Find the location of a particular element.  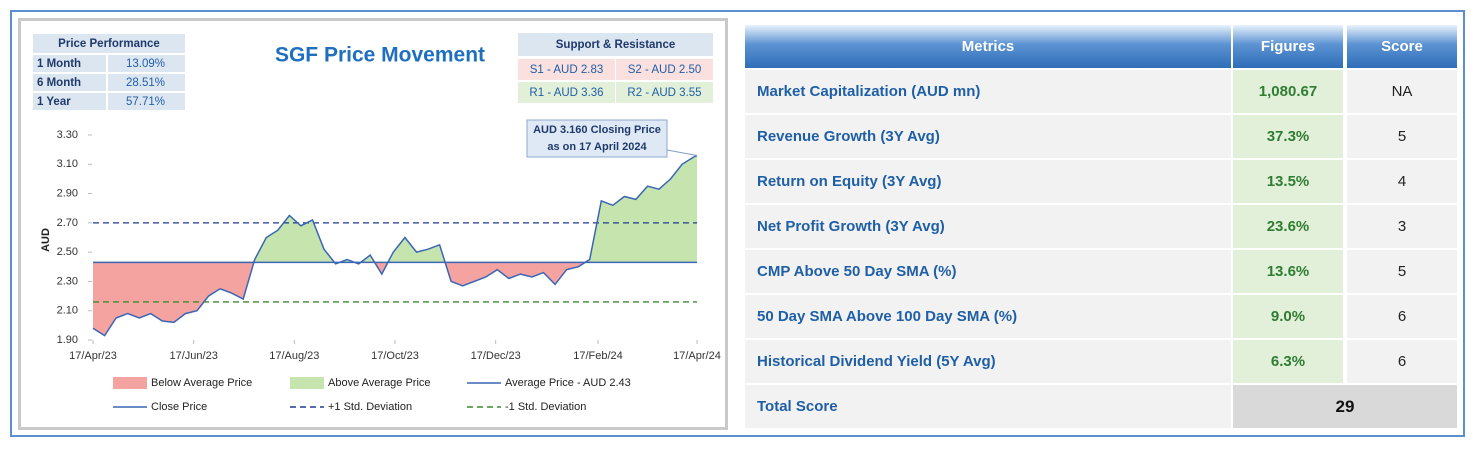

y-tick-label: 3.10 is located at coordinates (67, 164).